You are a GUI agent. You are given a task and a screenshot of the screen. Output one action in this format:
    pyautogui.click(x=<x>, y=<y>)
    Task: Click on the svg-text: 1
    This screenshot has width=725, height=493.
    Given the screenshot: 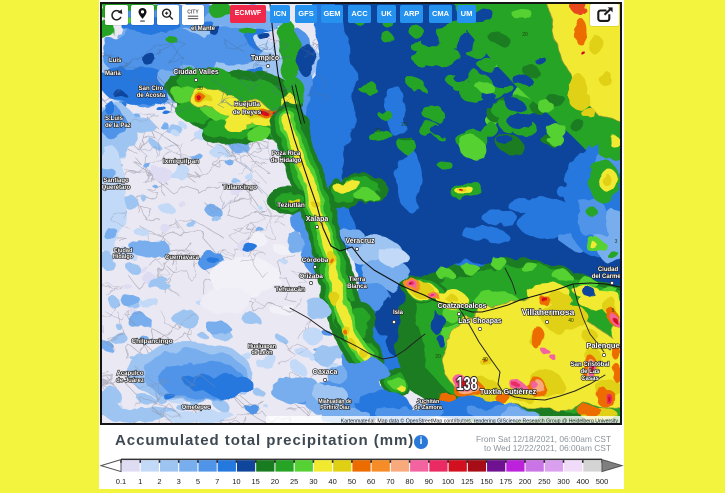 What is the action you would take?
    pyautogui.click(x=140, y=481)
    